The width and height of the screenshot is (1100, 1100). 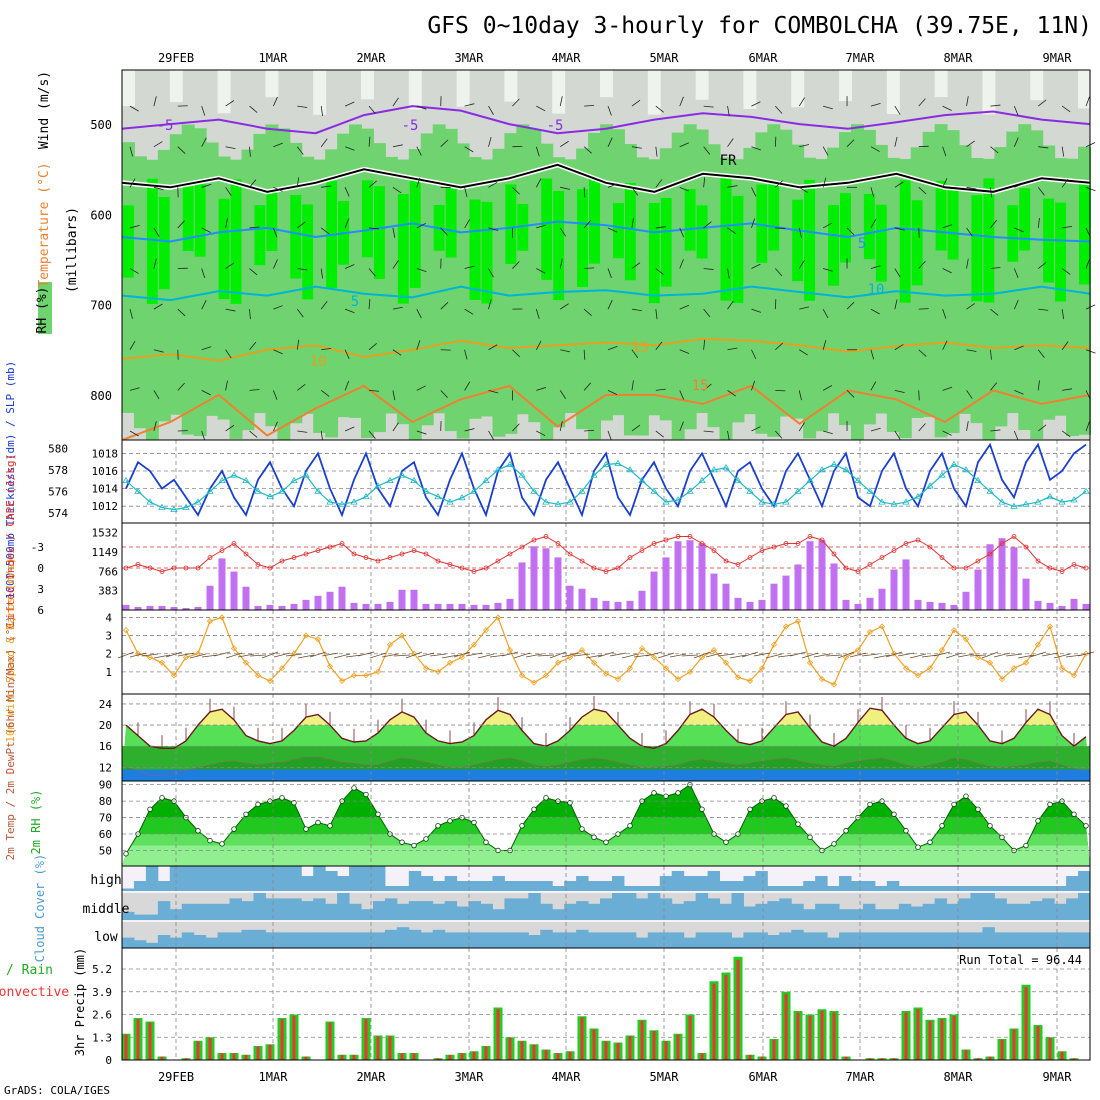 What do you see at coordinates (58, 448) in the screenshot?
I see `y-tick-left: 580` at bounding box center [58, 448].